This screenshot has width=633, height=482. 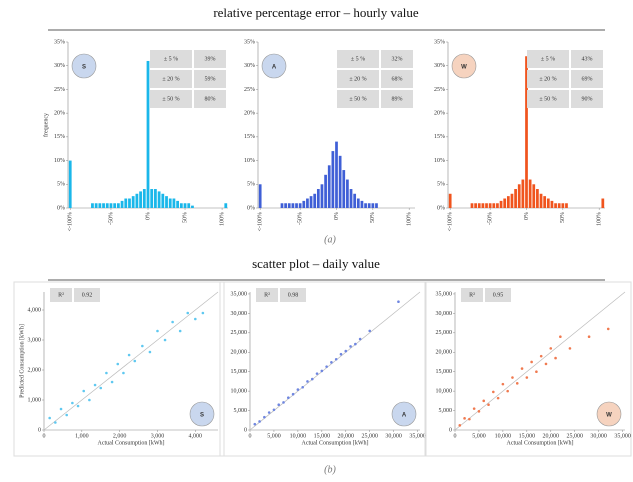 What do you see at coordinates (35, 340) in the screenshot?
I see `y-tick-label: 3,000` at bounding box center [35, 340].